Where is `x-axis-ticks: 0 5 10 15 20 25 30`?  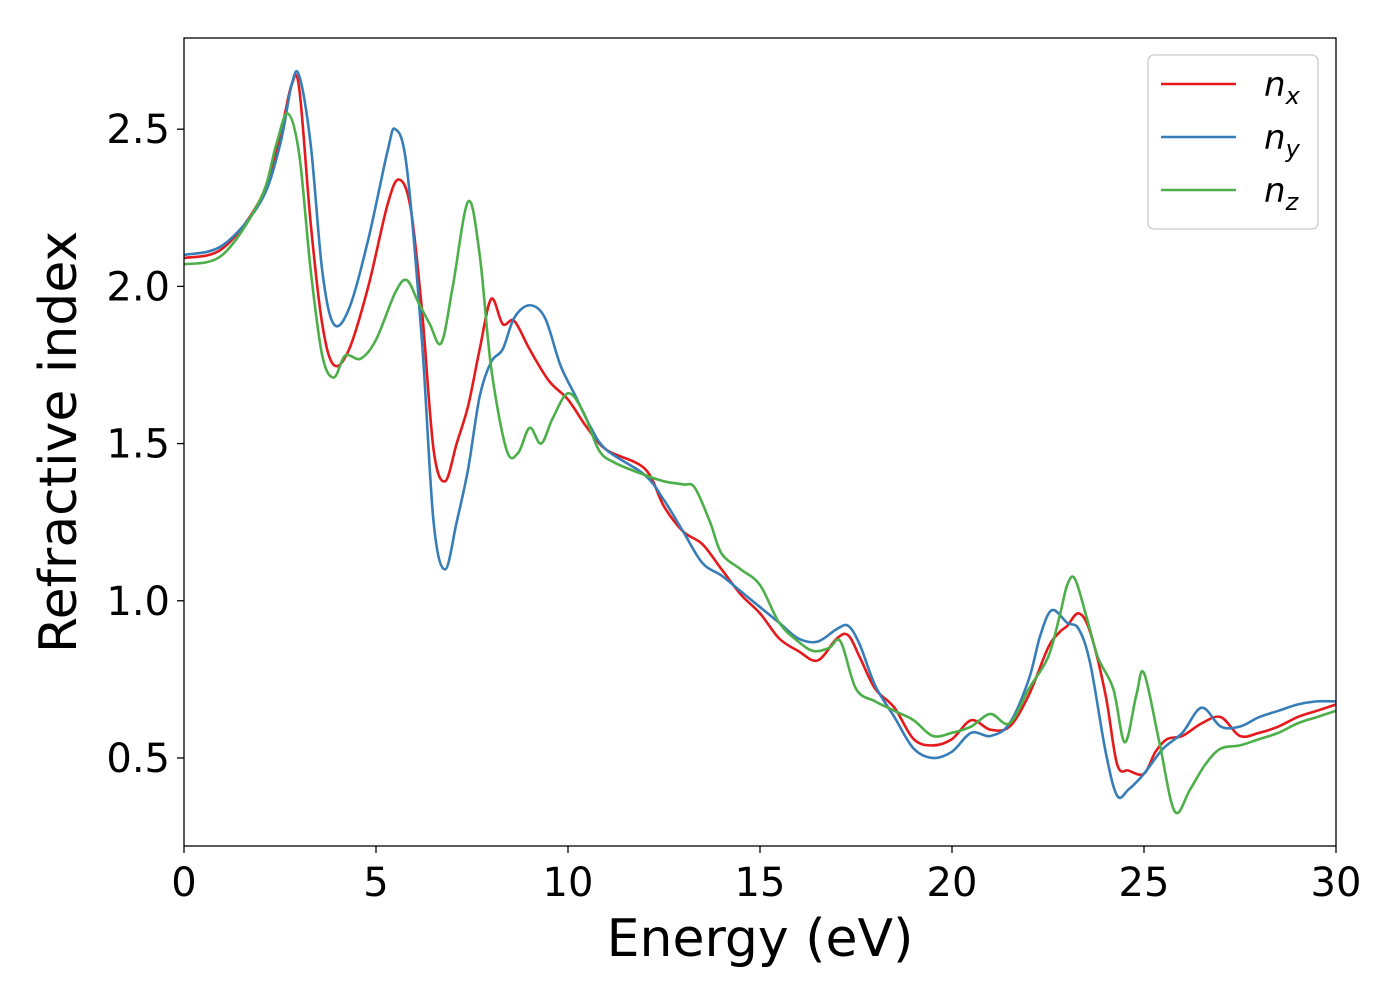
x-axis-ticks: 0 5 10 15 20 25 30 is located at coordinates (766, 876).